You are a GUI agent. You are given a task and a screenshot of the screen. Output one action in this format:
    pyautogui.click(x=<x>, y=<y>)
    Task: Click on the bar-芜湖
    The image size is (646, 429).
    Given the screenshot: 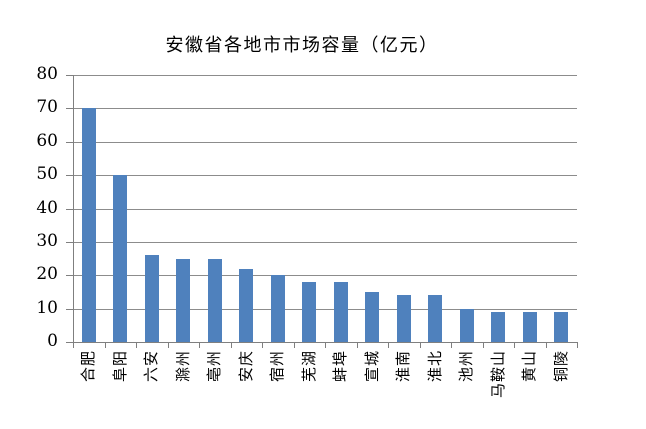 What is the action you would take?
    pyautogui.click(x=309, y=312)
    